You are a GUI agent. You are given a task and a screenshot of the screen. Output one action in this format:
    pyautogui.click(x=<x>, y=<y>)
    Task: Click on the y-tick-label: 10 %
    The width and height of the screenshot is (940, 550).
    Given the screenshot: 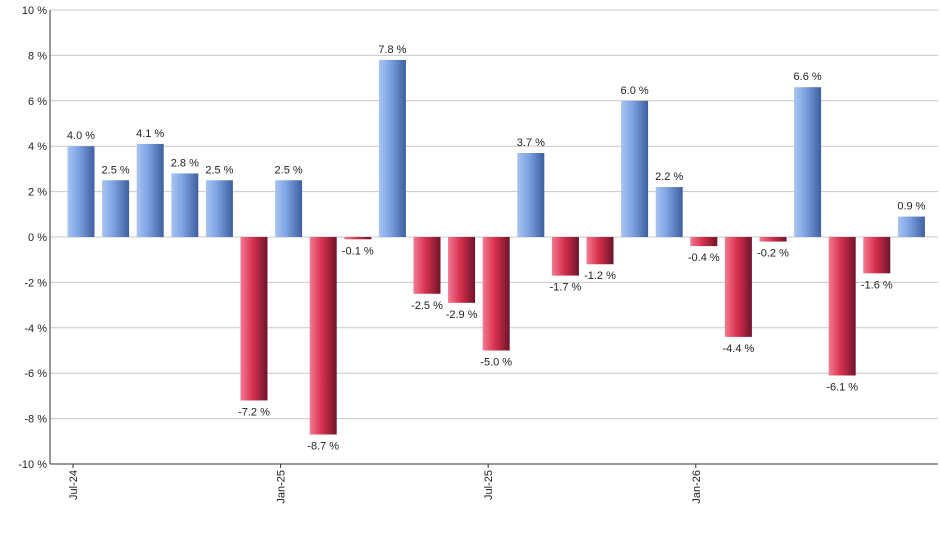 What is the action you would take?
    pyautogui.click(x=34, y=11)
    